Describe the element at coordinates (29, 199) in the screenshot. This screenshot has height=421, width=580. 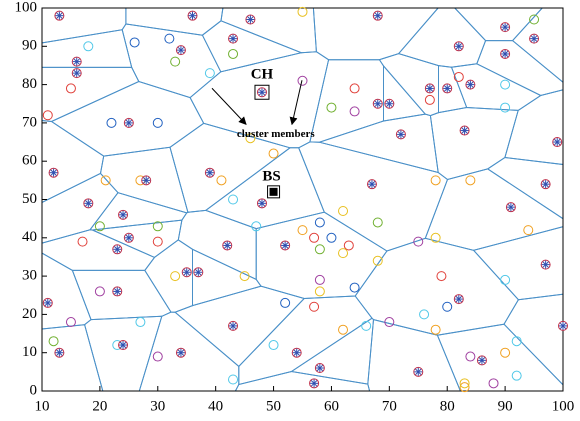
I see `y-tick-label: 50` at that location.